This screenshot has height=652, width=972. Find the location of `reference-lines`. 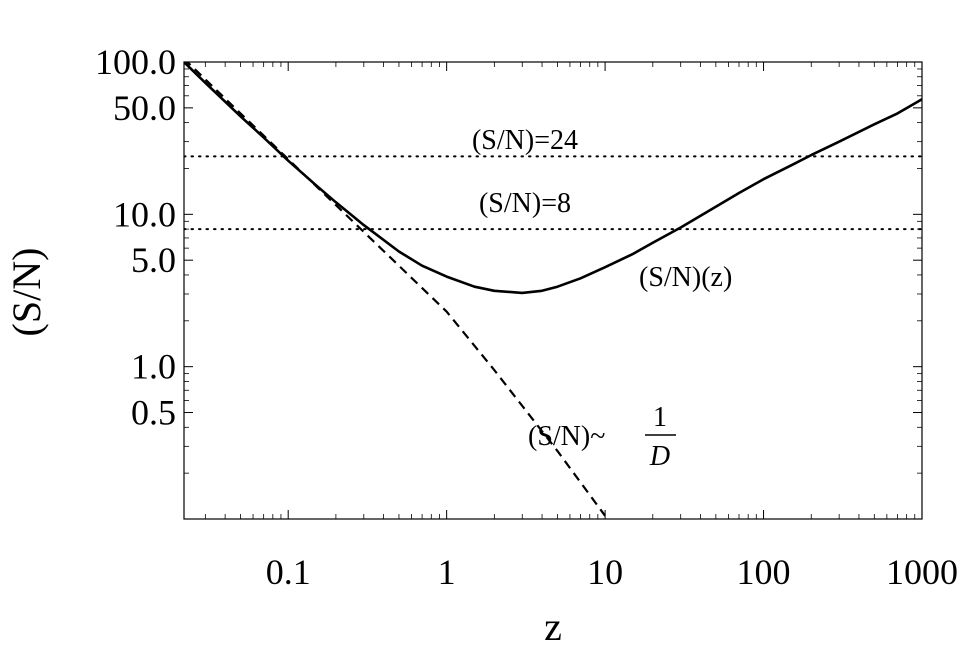

reference-lines is located at coordinates (553, 193).